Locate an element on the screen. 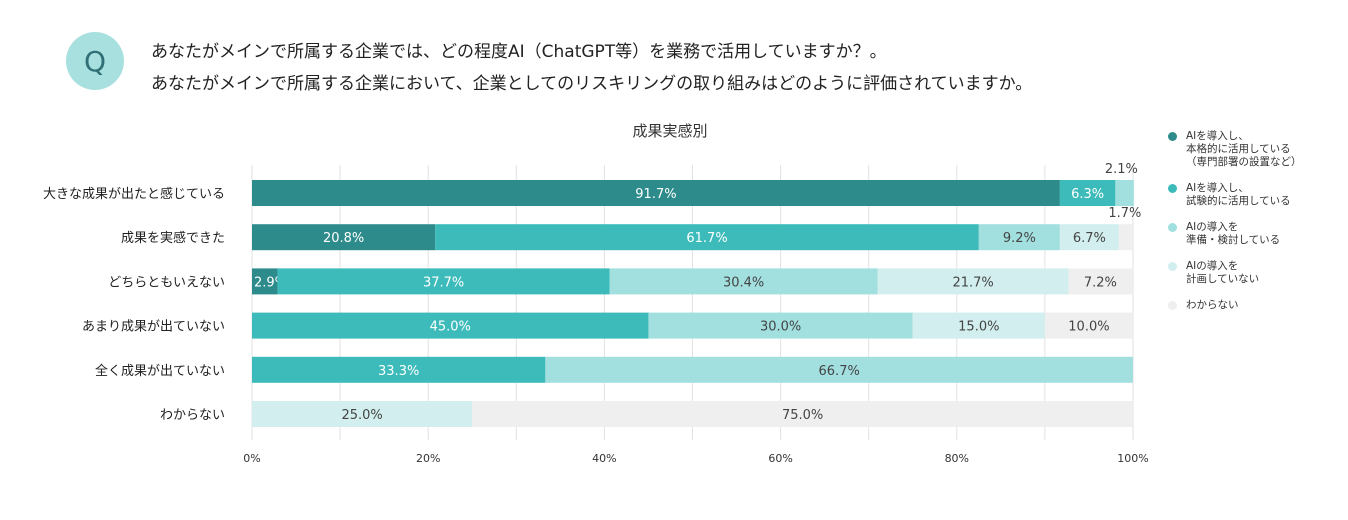 This screenshot has height=520, width=1348. data-label: 9.2% is located at coordinates (1019, 238).